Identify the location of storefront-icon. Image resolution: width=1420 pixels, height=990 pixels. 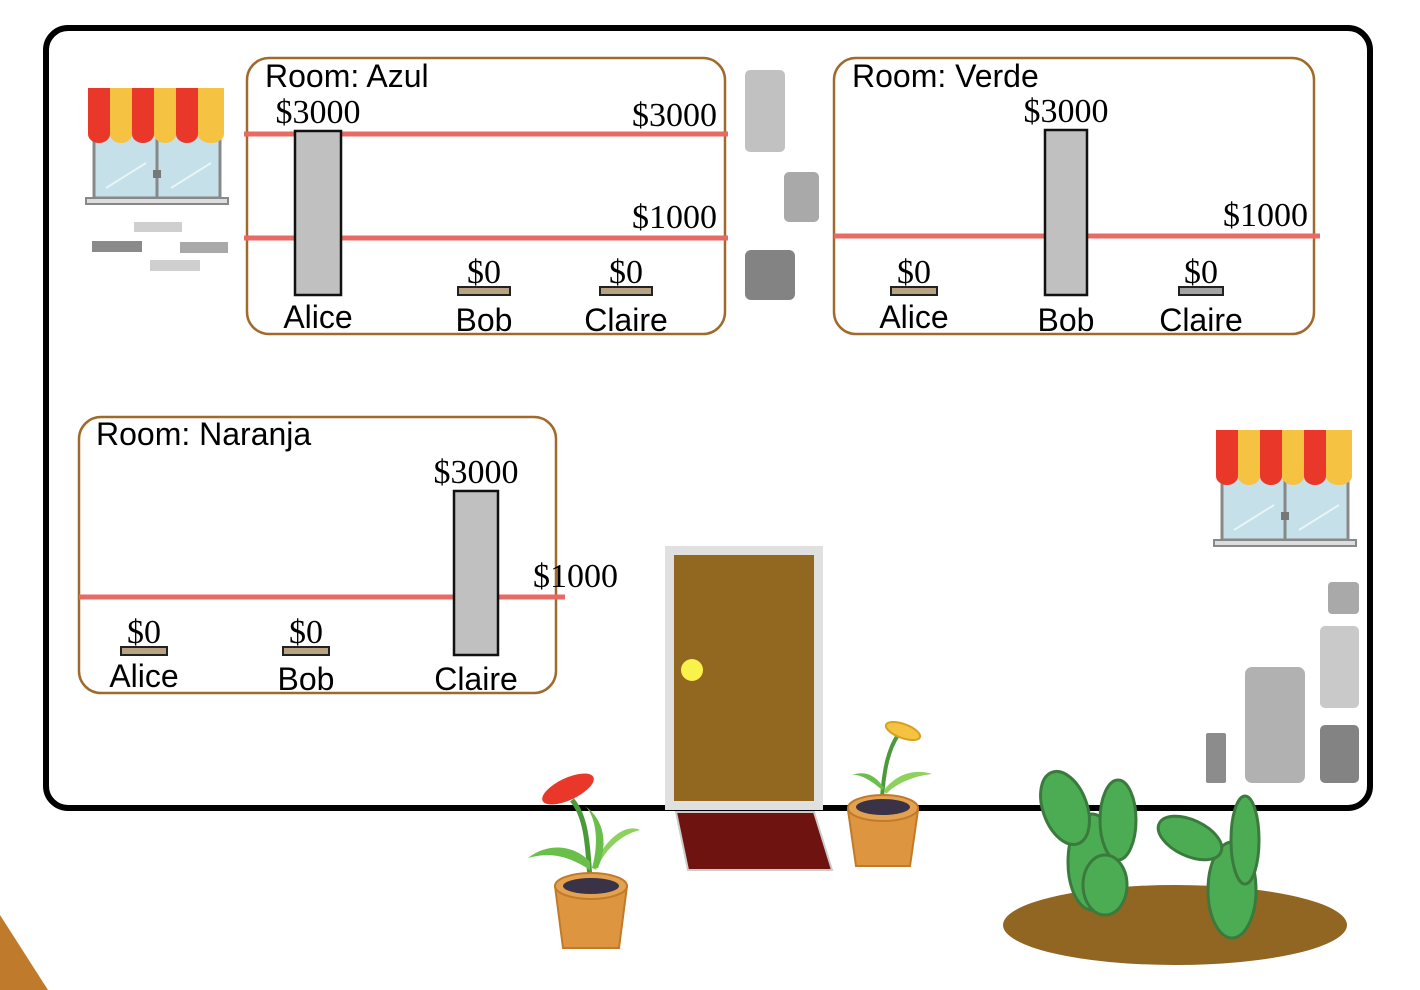
(157, 146).